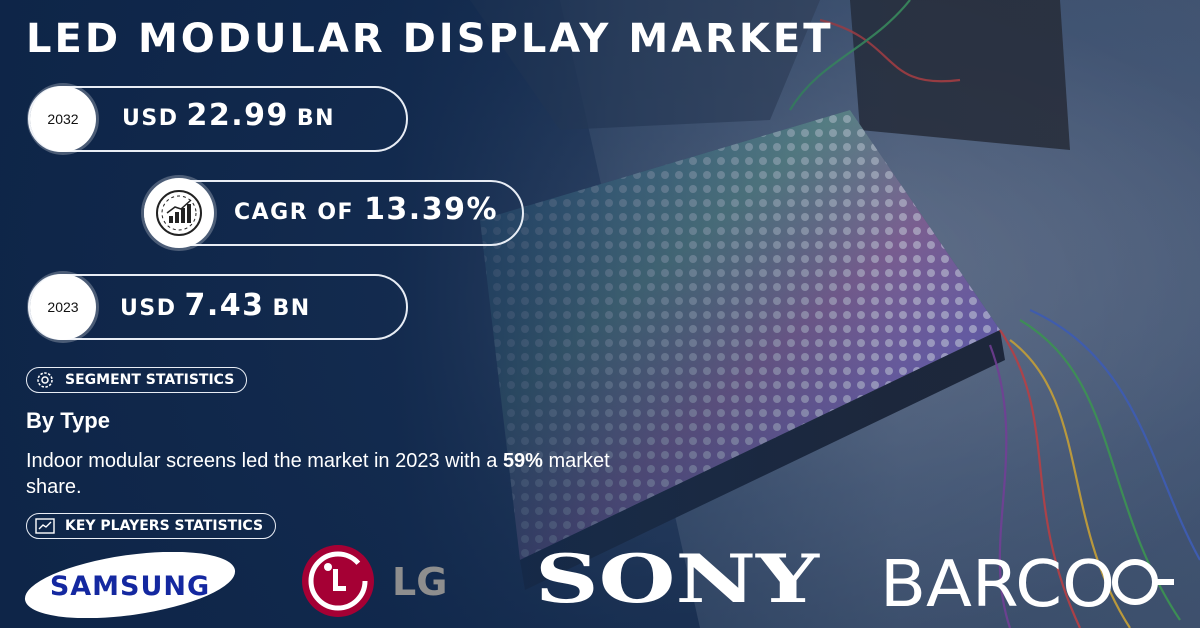 The width and height of the screenshot is (1200, 628). Describe the element at coordinates (318, 474) in the screenshot. I see `segment-text-after: market share.` at that location.